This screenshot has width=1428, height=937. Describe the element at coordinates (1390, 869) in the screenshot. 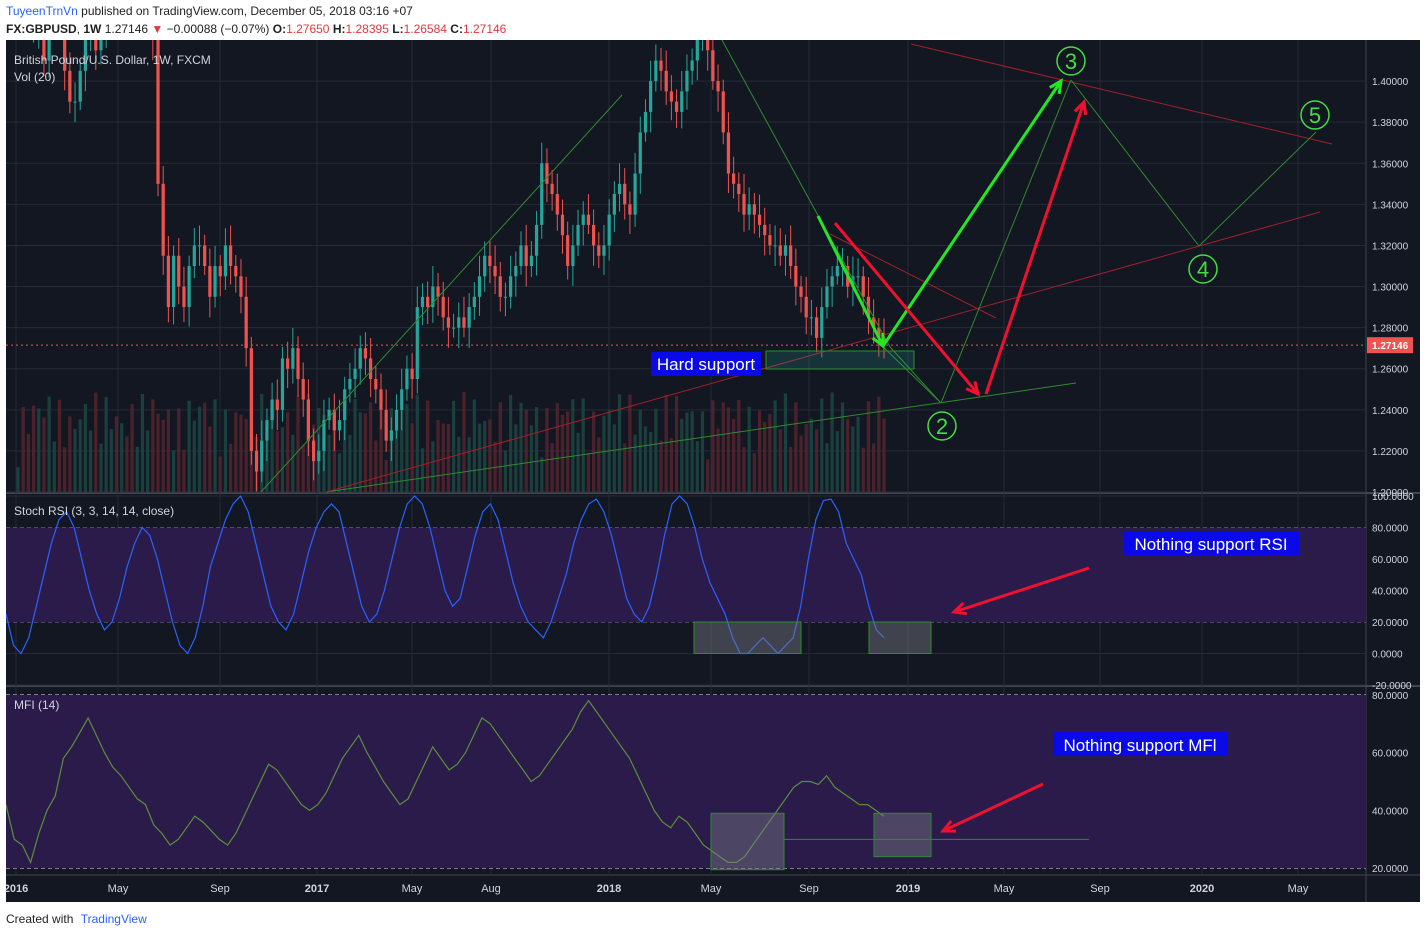

I see `mfi-tick-label: 20.0000` at that location.